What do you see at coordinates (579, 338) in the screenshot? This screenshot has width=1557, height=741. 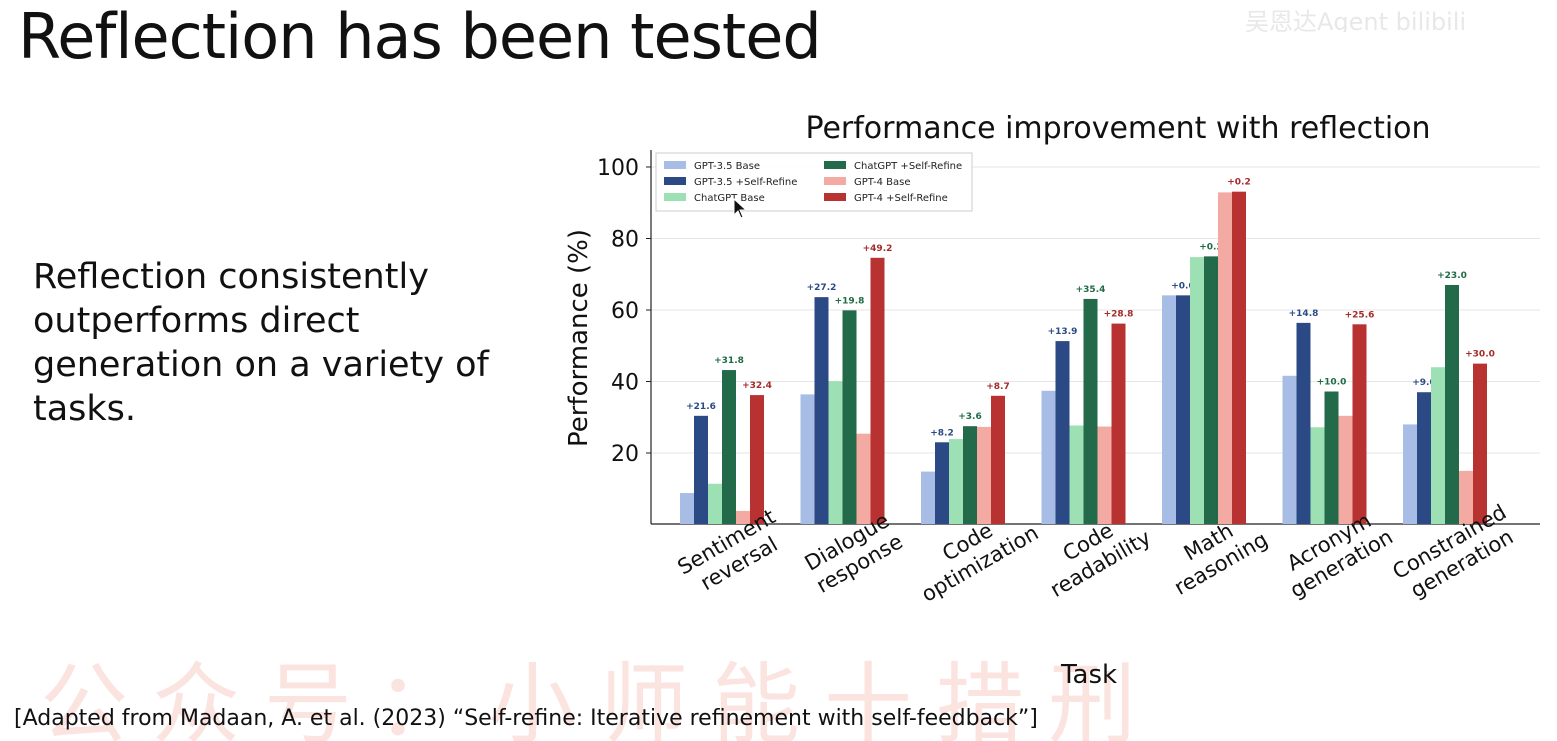 I see `y-axis-label: Performance (%)` at bounding box center [579, 338].